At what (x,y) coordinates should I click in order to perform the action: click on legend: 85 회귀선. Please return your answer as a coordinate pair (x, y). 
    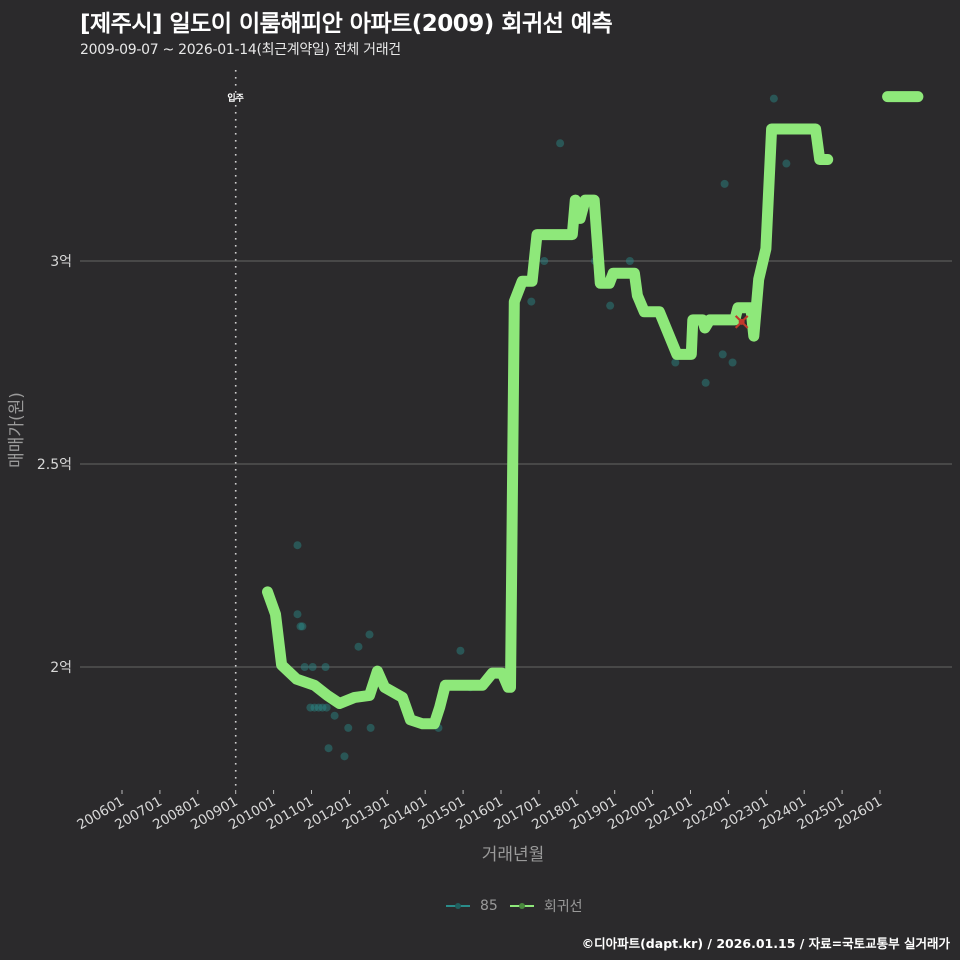
    Looking at the image, I should click on (520, 906).